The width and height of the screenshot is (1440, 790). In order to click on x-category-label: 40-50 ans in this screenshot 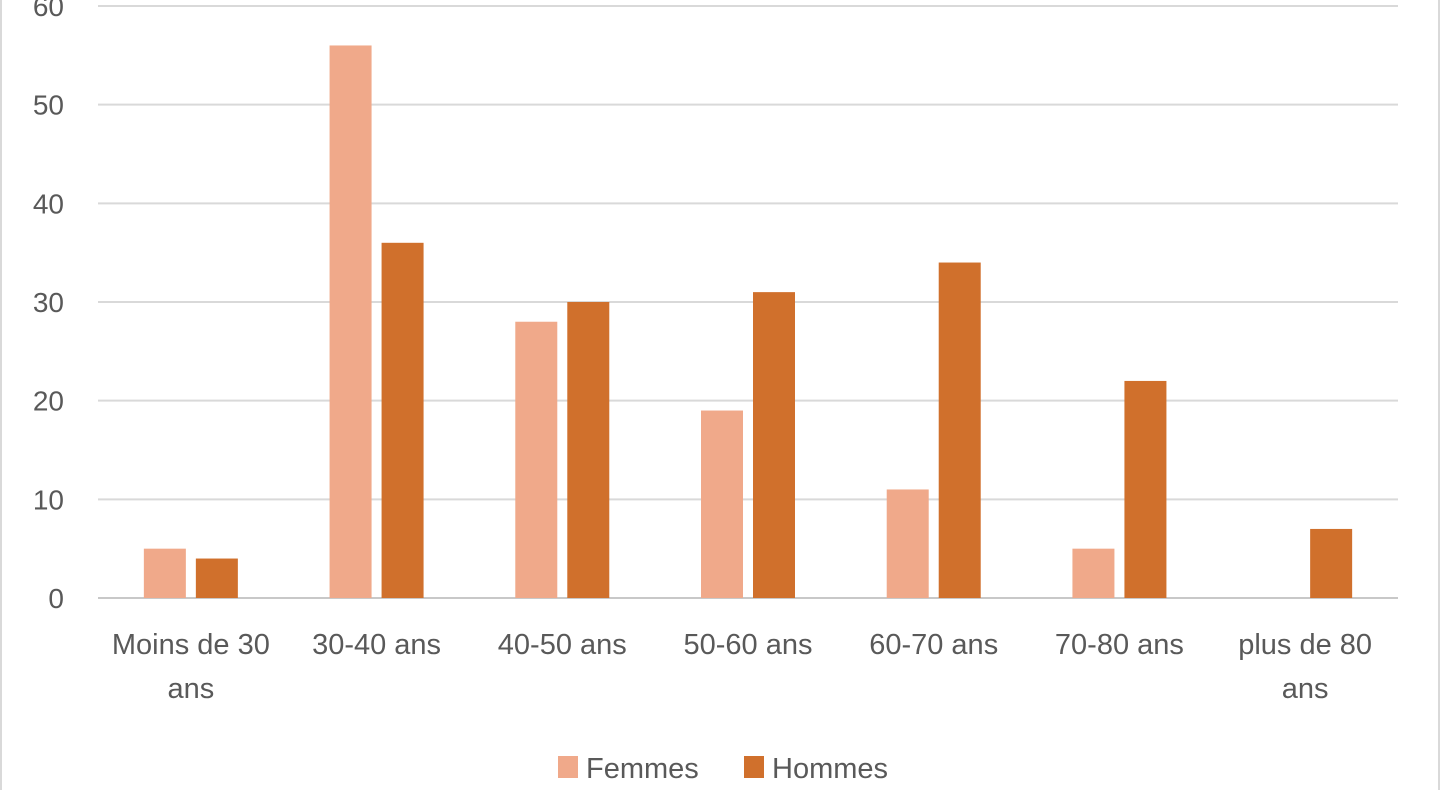, I will do `click(562, 645)`.